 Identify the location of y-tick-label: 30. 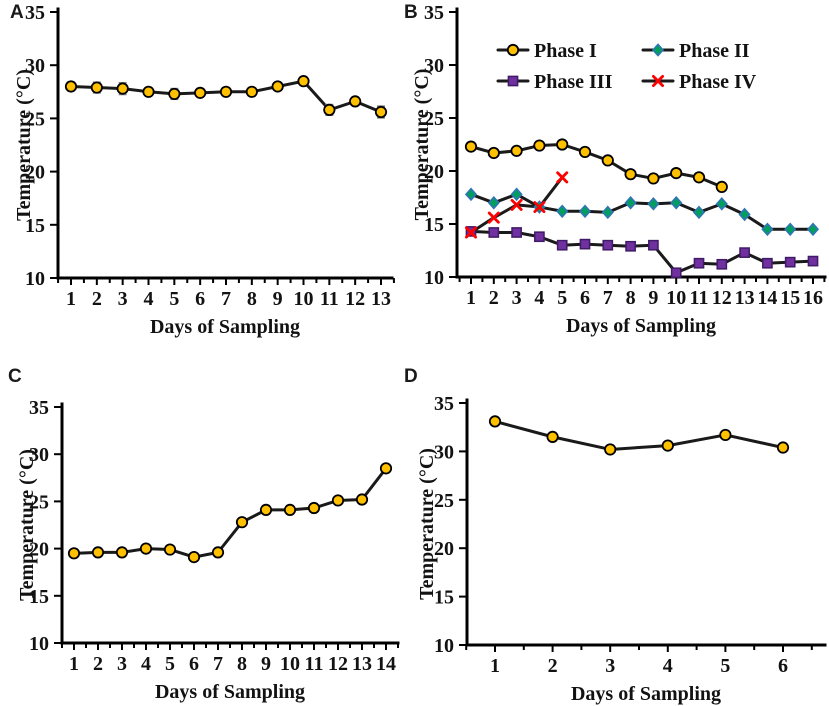
(35, 66).